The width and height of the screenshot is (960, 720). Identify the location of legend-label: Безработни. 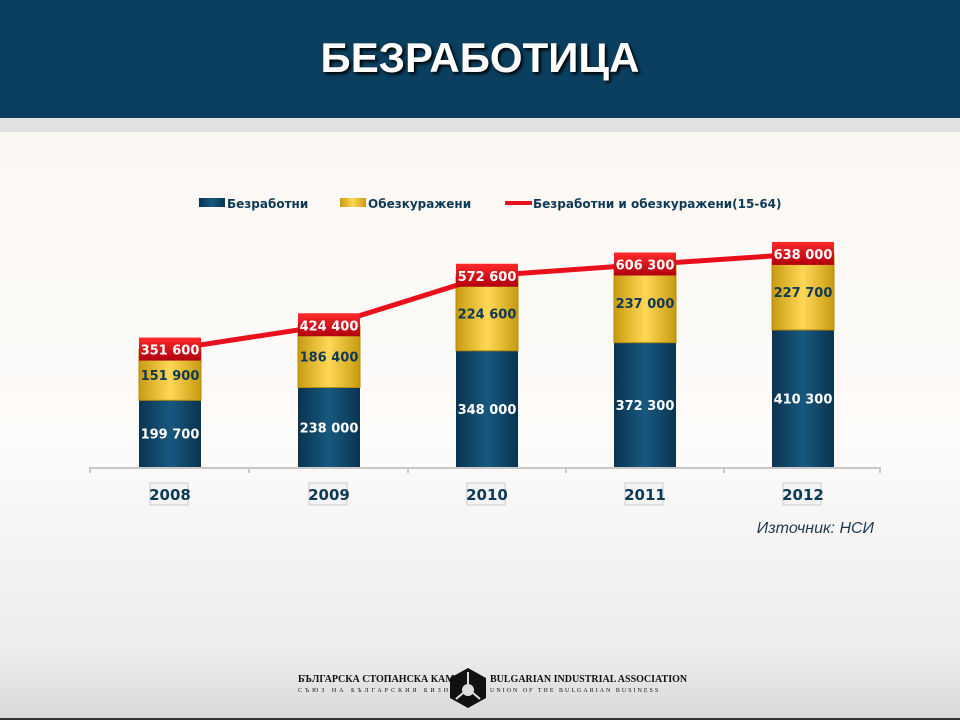
(267, 204).